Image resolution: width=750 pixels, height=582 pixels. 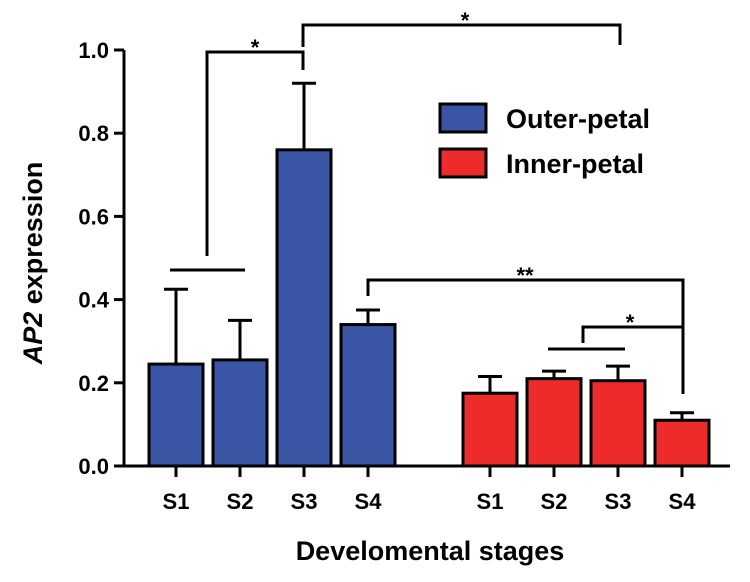 I want to click on bar-inner-petal-s4, so click(x=682, y=443).